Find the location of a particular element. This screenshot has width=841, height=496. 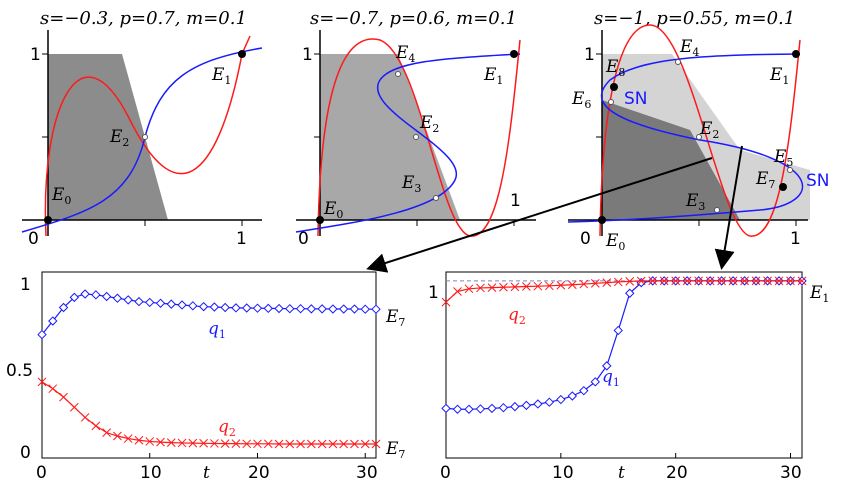

panel-3-points: E0 E1 E2 E3 E4 E5 E6 E7 E8 is located at coordinates (685, 145).